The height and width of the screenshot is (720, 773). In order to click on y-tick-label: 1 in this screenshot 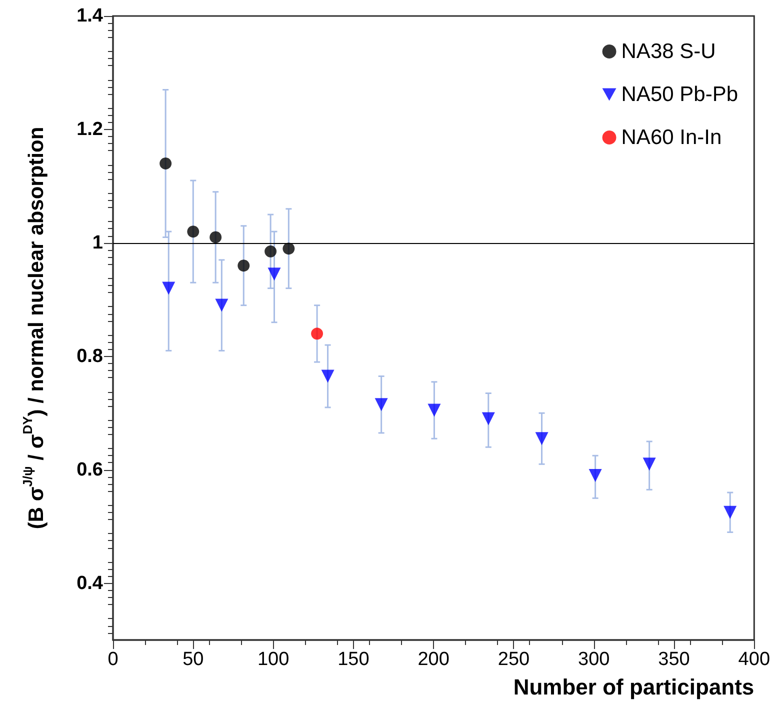, I will do `click(98, 243)`.